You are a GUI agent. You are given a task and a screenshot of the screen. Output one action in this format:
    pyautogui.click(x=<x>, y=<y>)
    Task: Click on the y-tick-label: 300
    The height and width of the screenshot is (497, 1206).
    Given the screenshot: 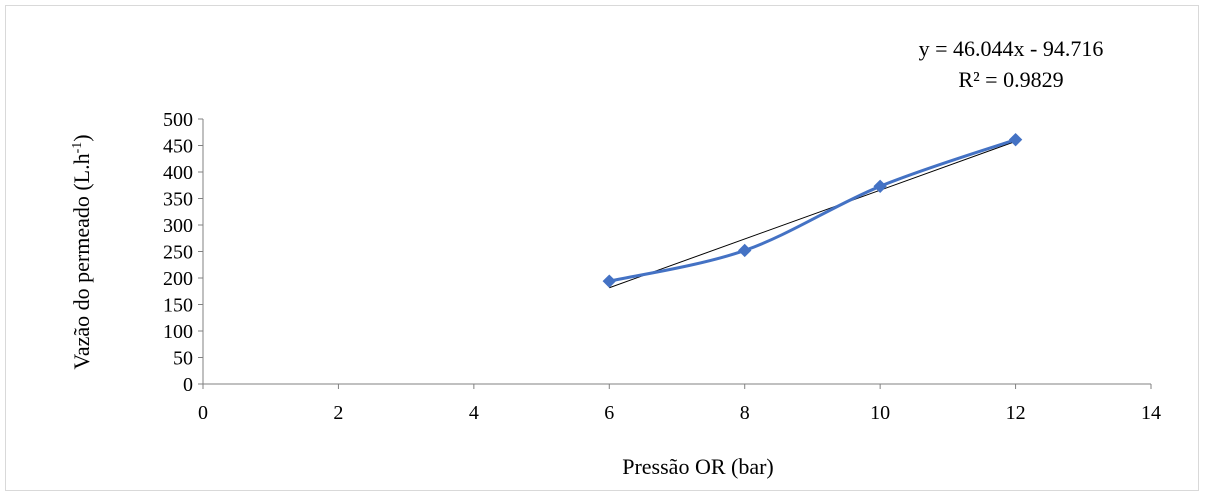 What is the action you would take?
    pyautogui.click(x=178, y=226)
    